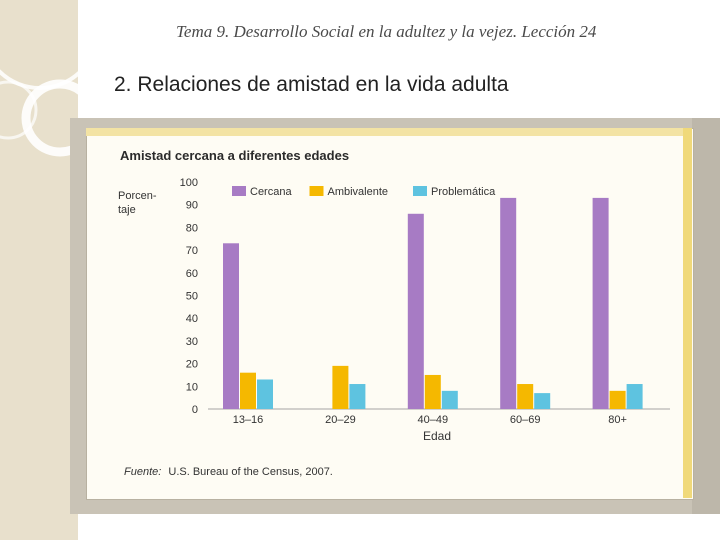 The width and height of the screenshot is (720, 540). Describe the element at coordinates (248, 420) in the screenshot. I see `x-category-label: 13–16` at that location.